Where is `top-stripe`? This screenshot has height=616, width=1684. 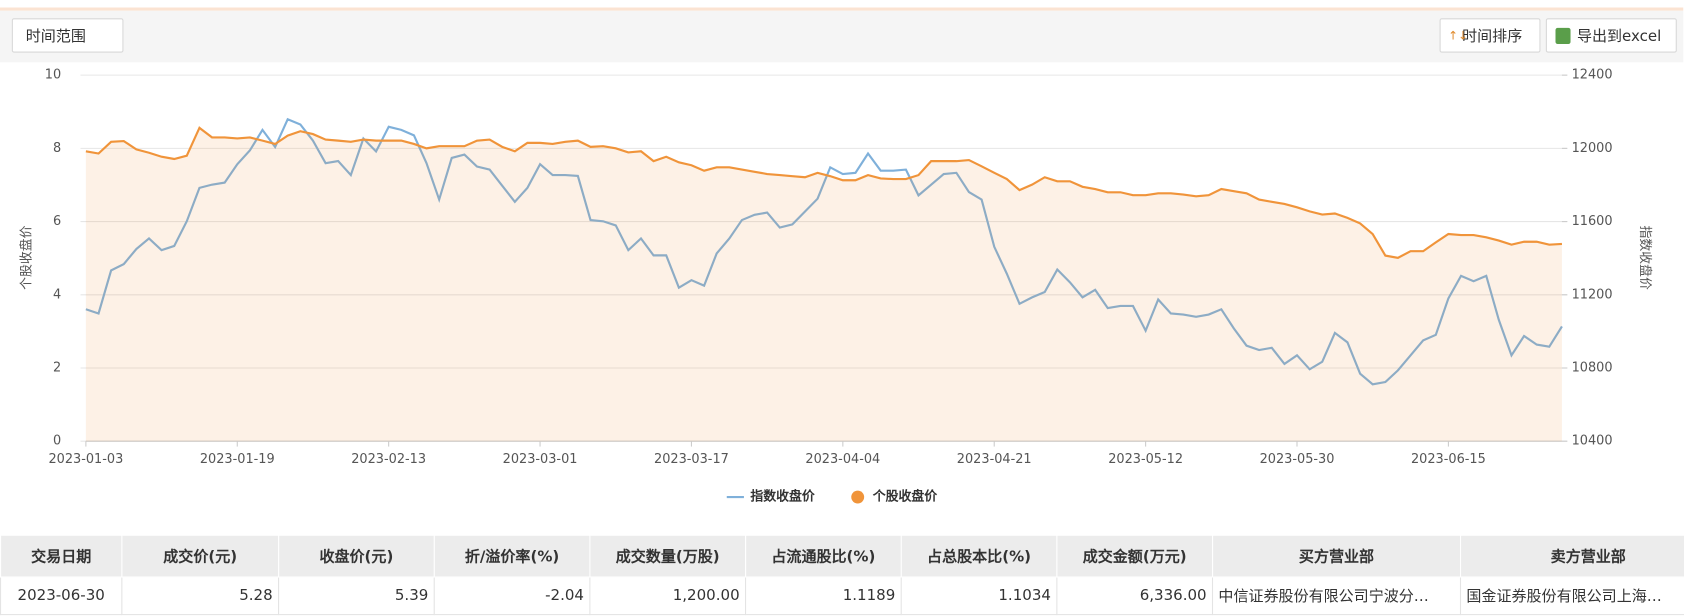
top-stripe is located at coordinates (842, 9).